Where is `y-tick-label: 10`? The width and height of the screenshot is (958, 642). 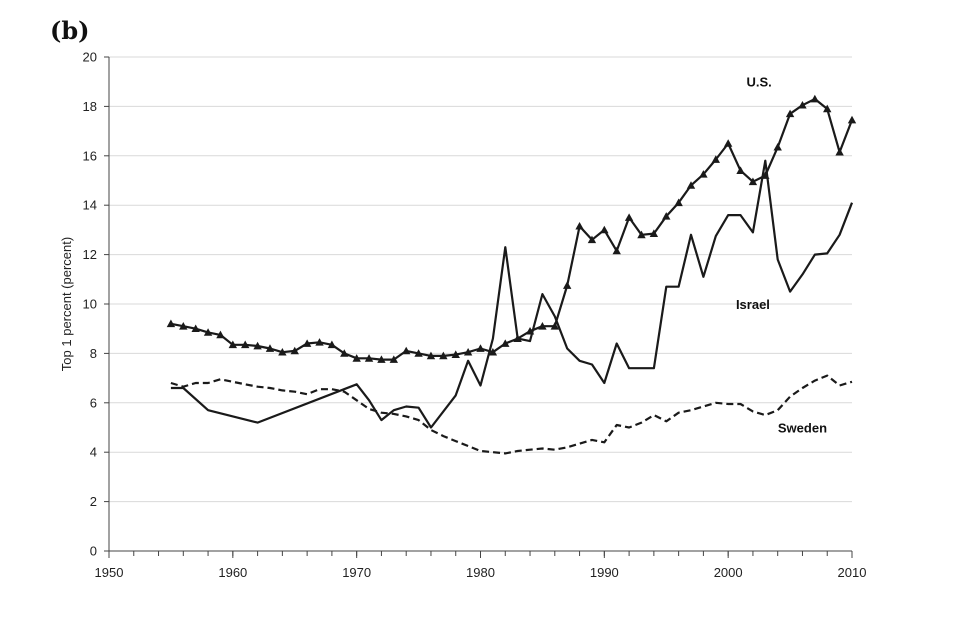 y-tick-label: 10 is located at coordinates (90, 304).